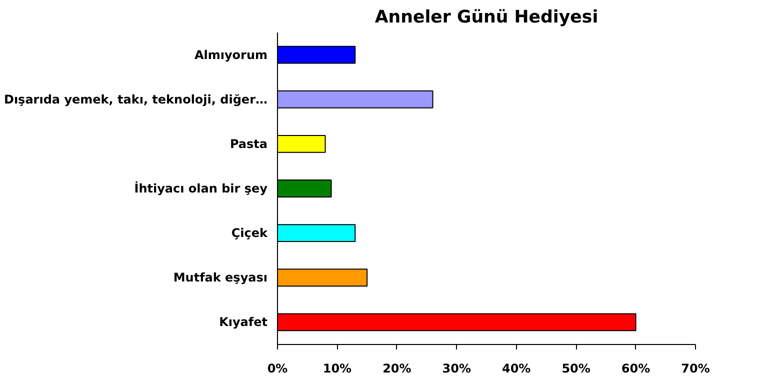 The height and width of the screenshot is (383, 771). I want to click on x-tick-label: 40%, so click(516, 369).